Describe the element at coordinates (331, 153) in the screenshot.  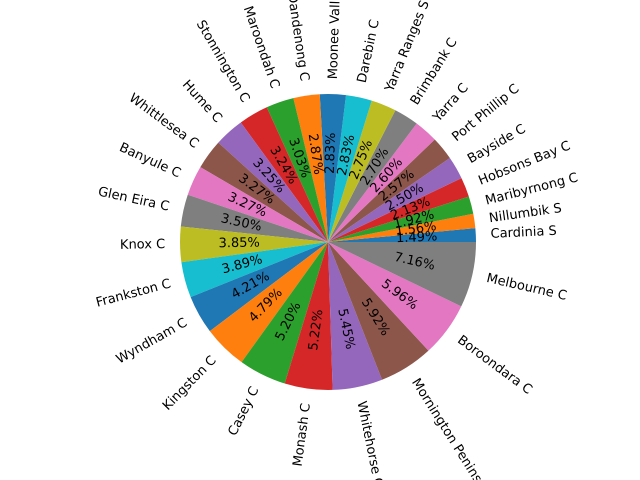
I see `percent-label: 2.83%` at that location.